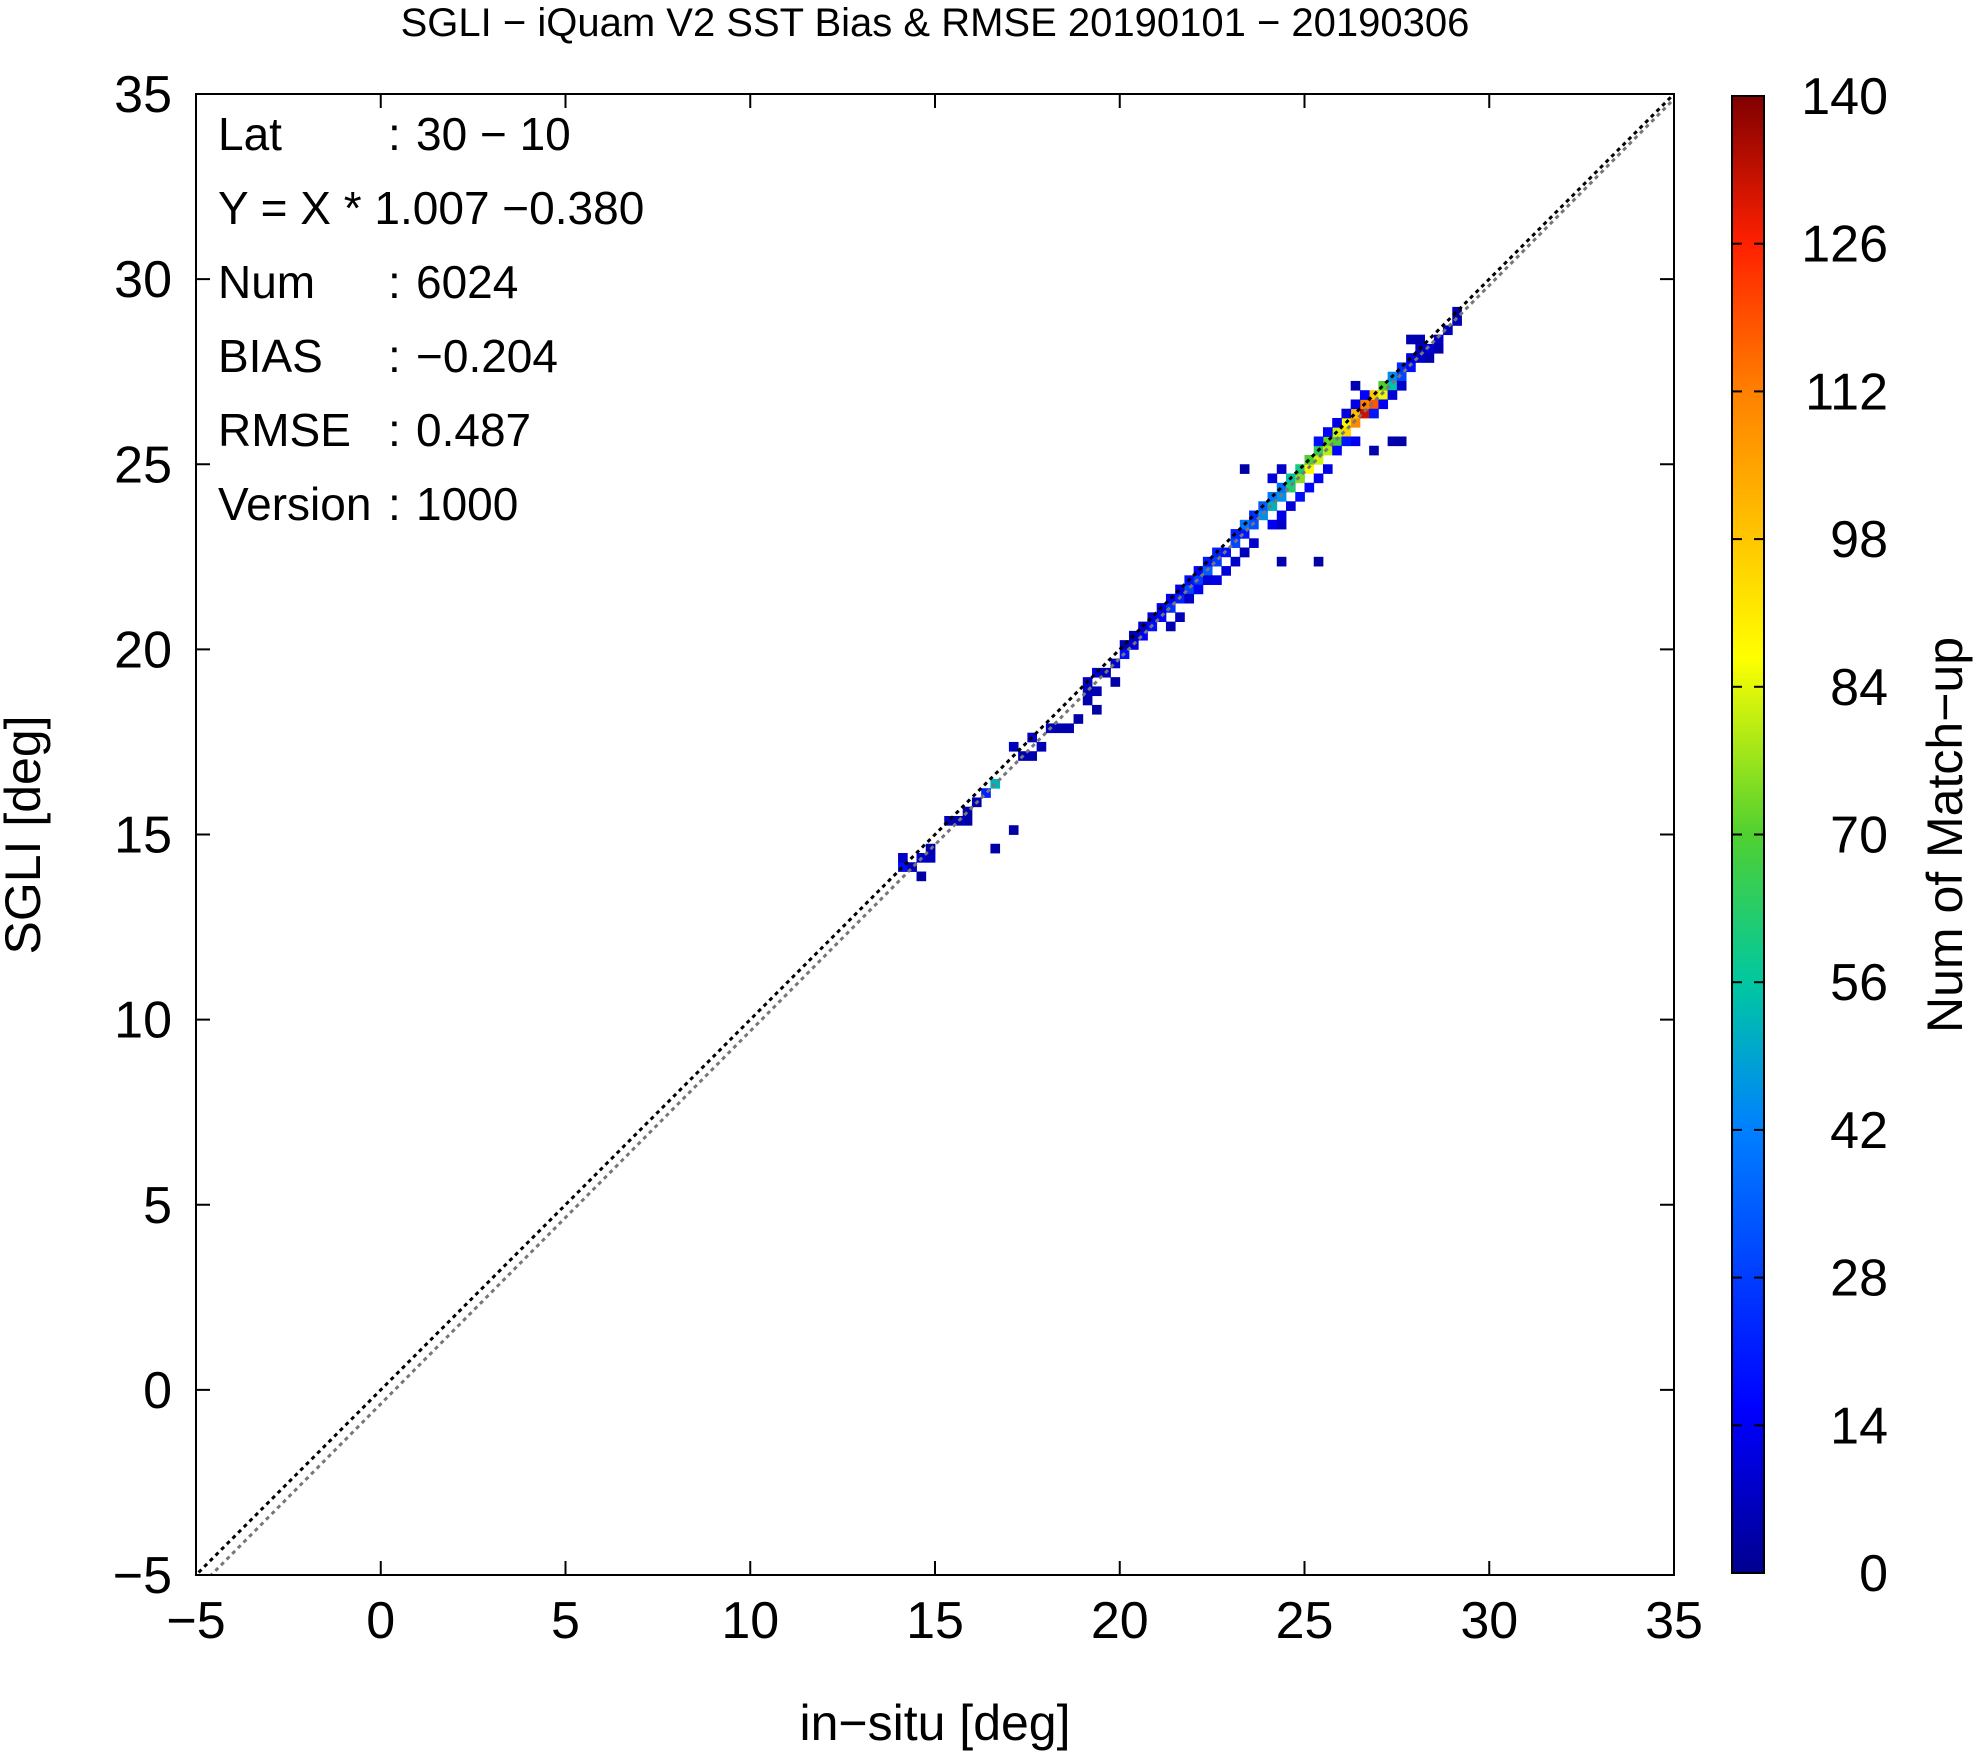 This screenshot has height=1755, width=1979. I want to click on x-tick-label: 10, so click(750, 1621).